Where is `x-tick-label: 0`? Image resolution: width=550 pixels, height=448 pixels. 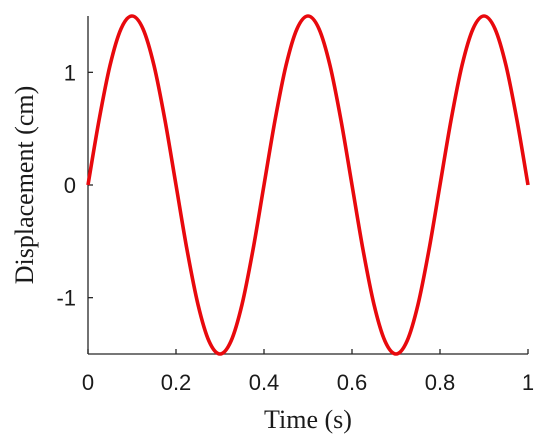
x-tick-label: 0 is located at coordinates (88, 382).